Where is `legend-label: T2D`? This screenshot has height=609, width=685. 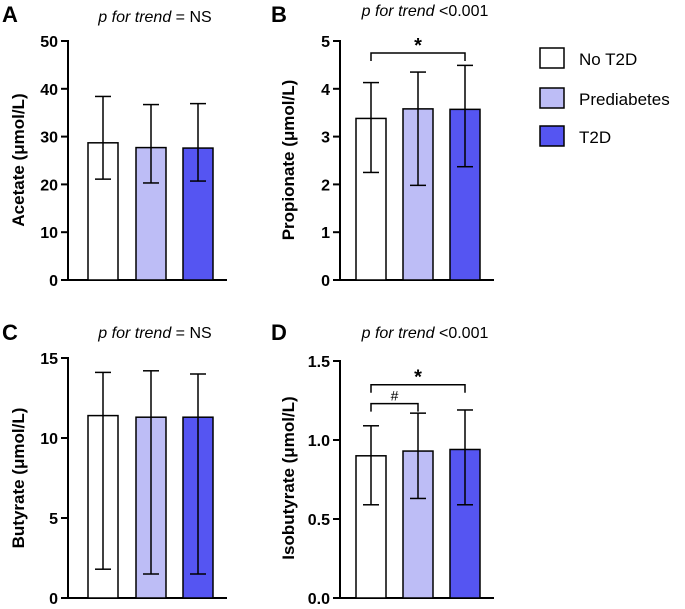
legend-label: T2D is located at coordinates (595, 137).